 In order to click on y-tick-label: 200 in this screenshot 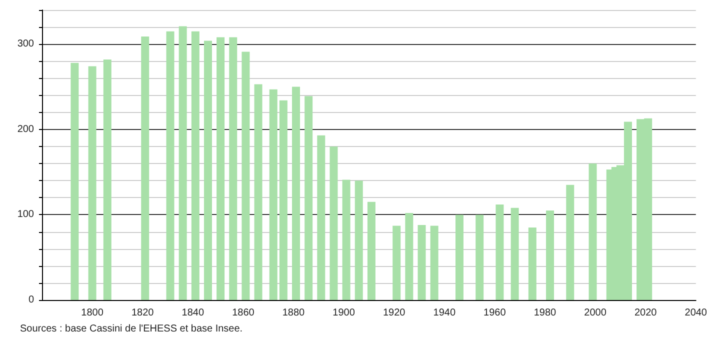, I will do `click(25, 129)`.